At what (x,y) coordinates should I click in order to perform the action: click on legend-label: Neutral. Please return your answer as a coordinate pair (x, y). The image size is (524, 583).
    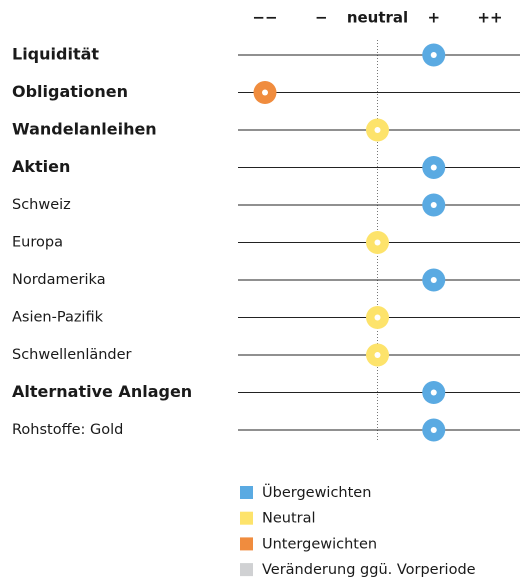
    Looking at the image, I should click on (289, 519).